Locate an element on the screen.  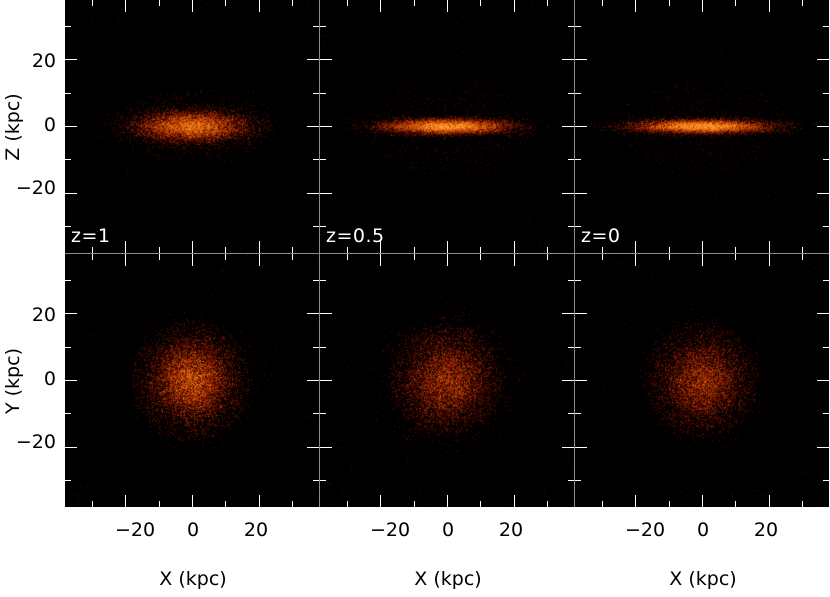
redshift-label: z=1 is located at coordinates (91, 236).